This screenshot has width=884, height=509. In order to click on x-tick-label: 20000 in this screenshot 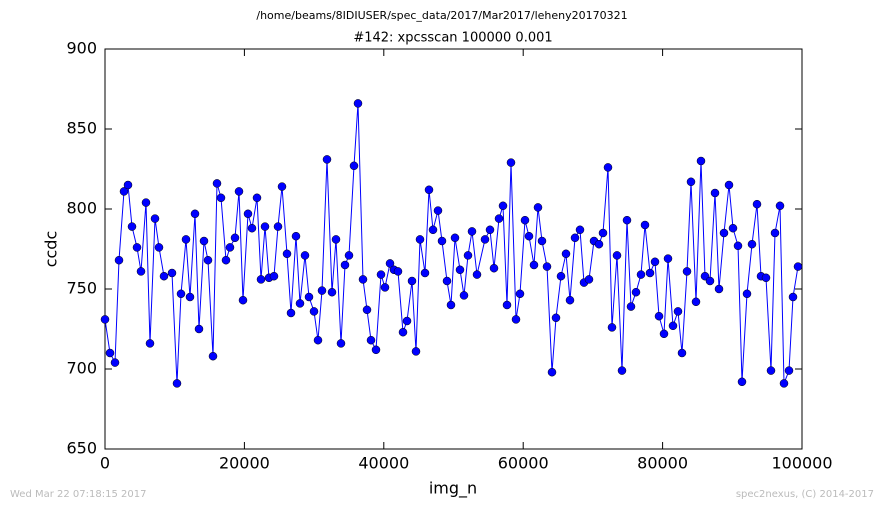, I will do `click(244, 463)`.